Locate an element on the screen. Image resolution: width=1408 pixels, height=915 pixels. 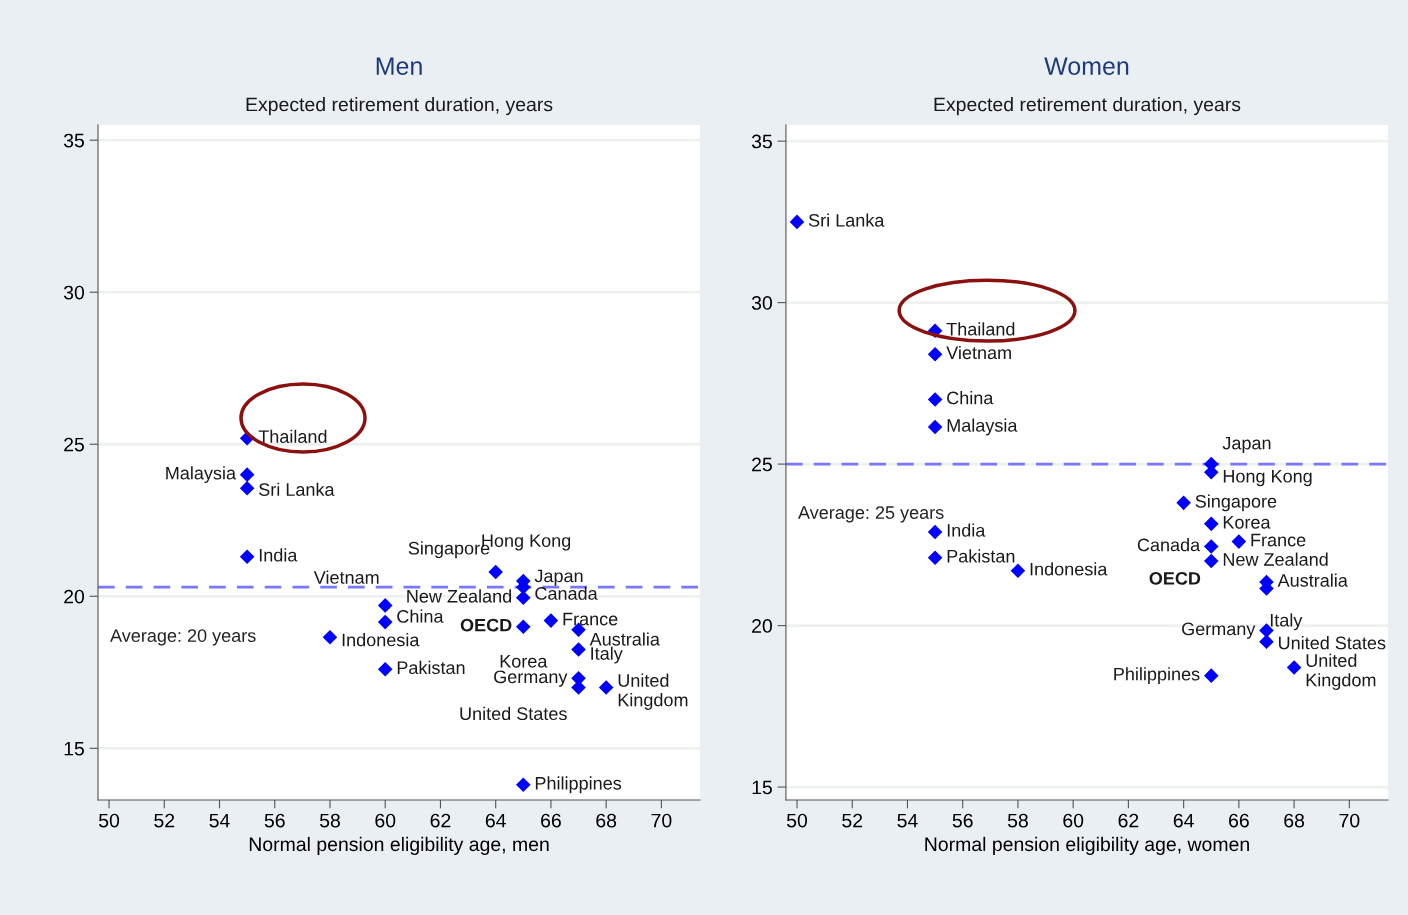
annotation: Singapore is located at coordinates (1236, 503).